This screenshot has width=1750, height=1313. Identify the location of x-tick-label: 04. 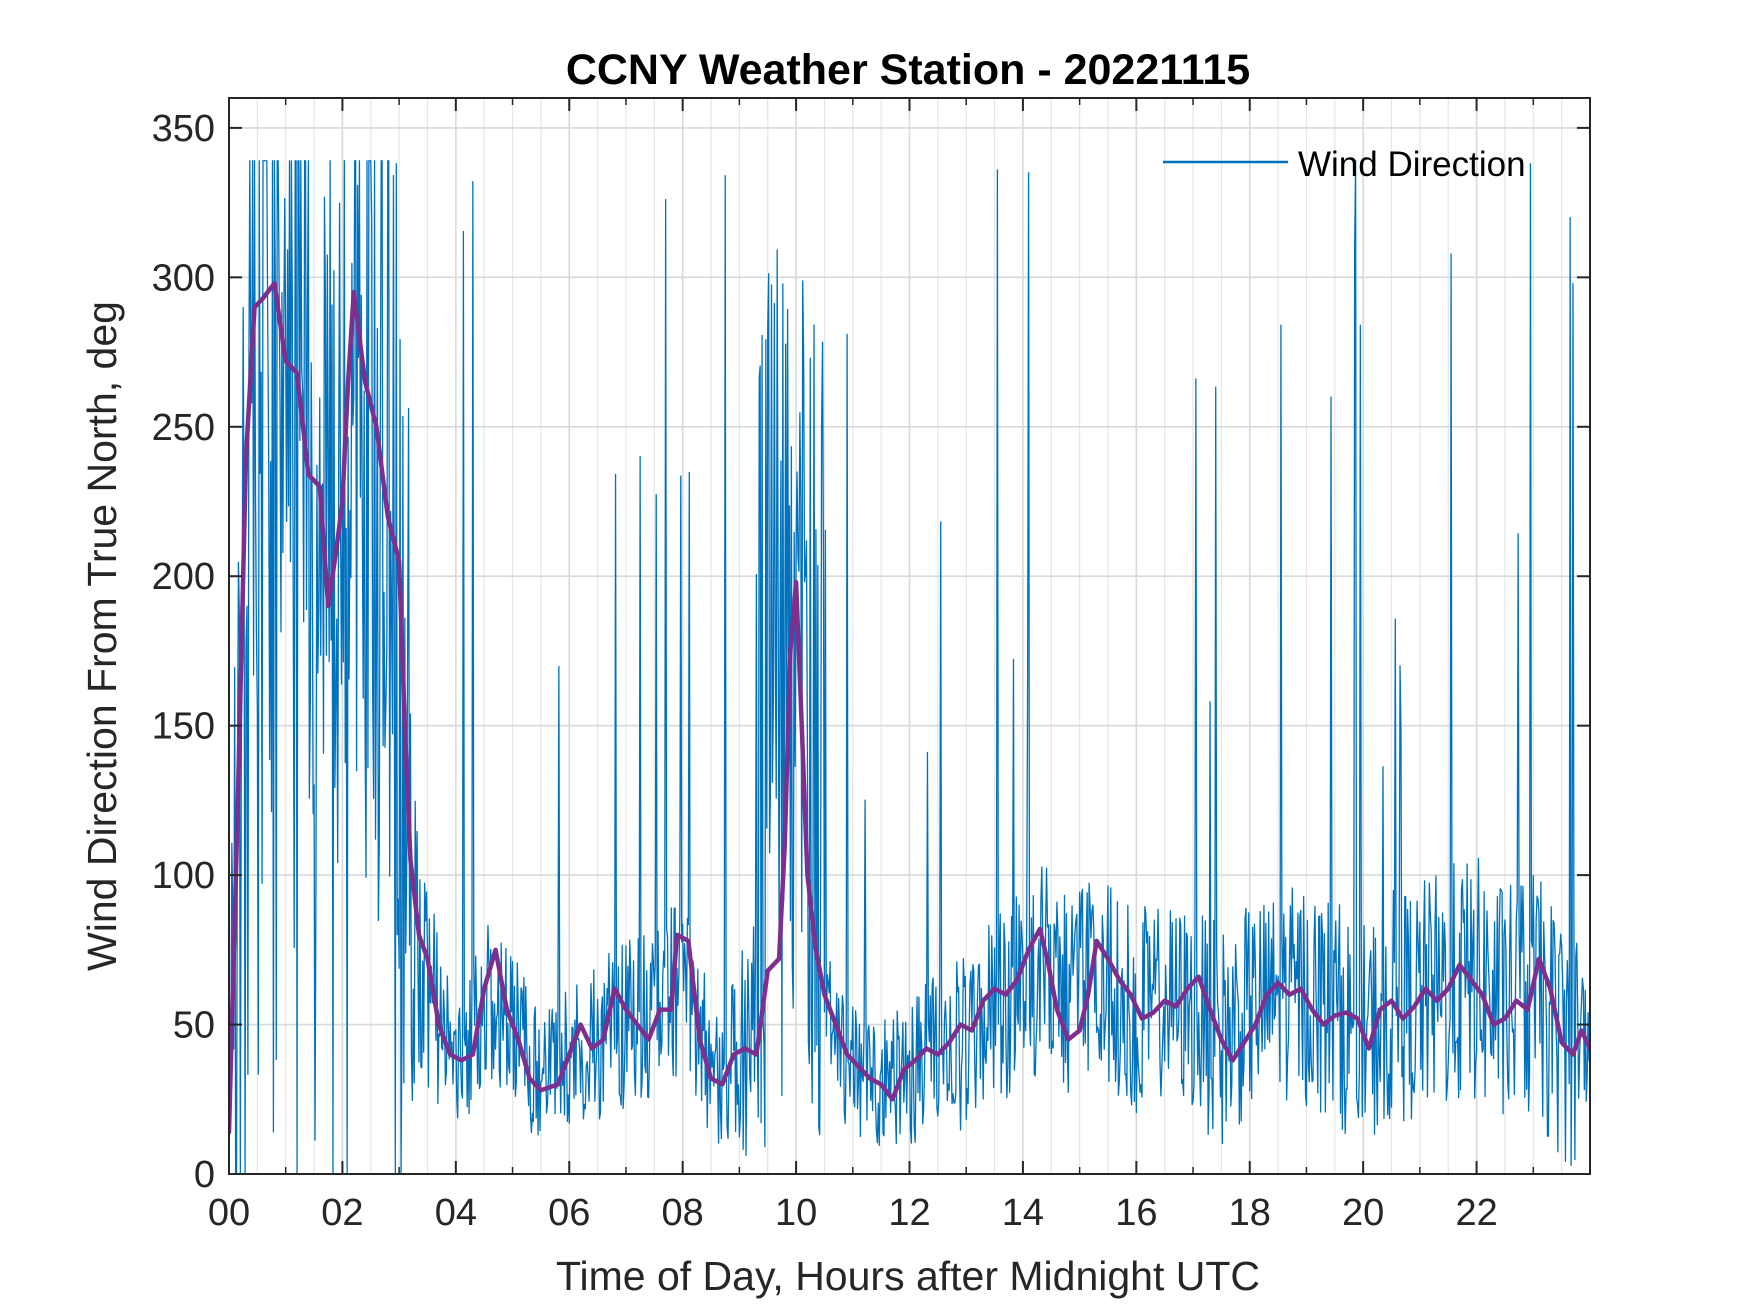
(456, 1213).